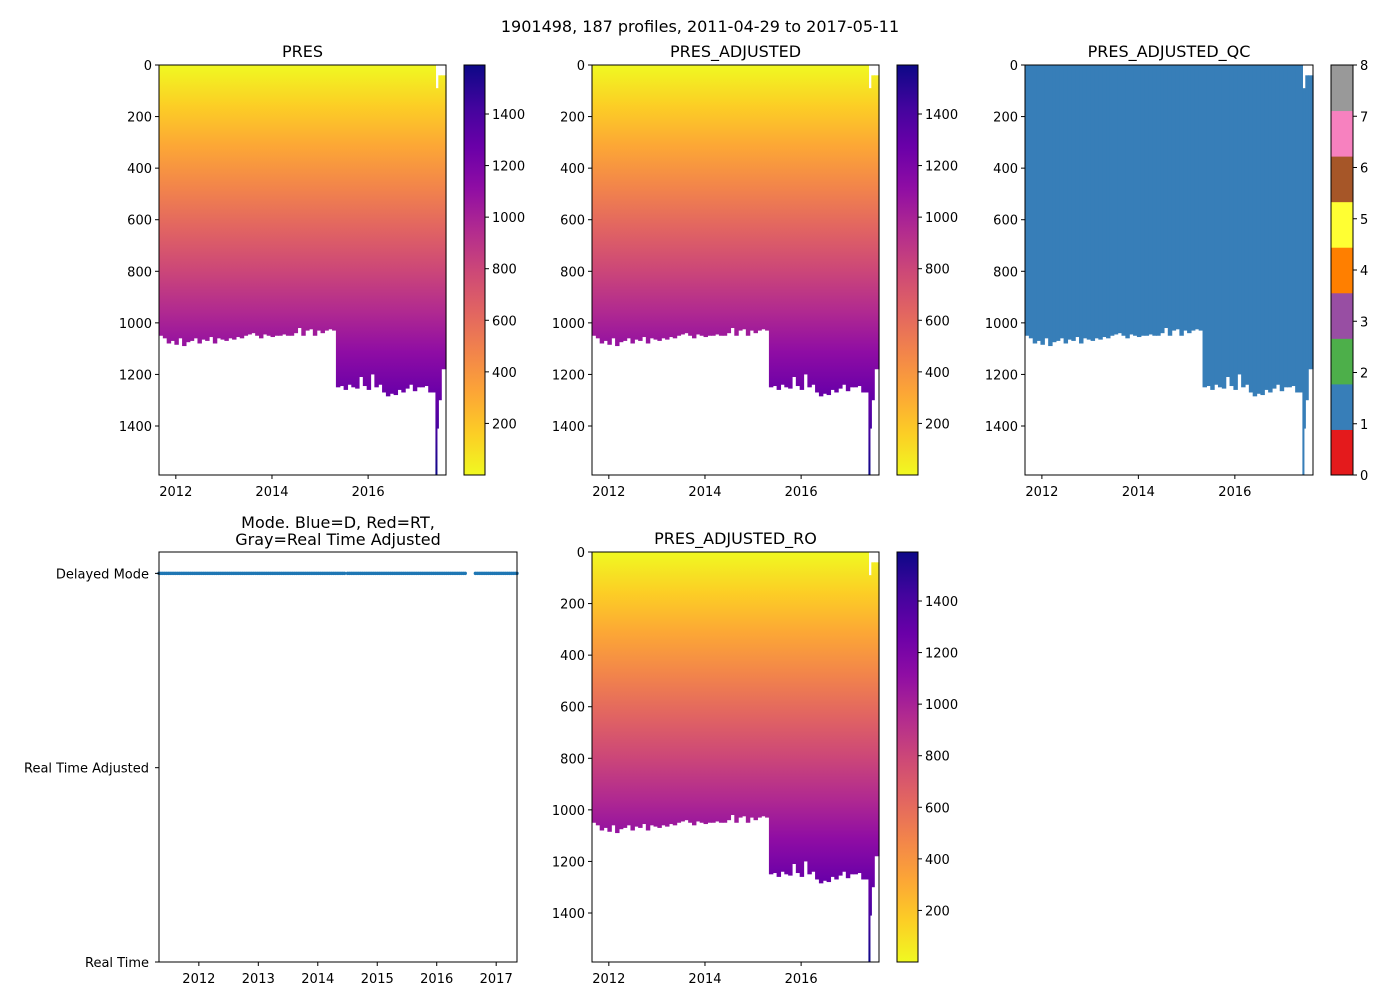  What do you see at coordinates (1364, 220) in the screenshot?
I see `colorbar-tick-label: 5` at bounding box center [1364, 220].